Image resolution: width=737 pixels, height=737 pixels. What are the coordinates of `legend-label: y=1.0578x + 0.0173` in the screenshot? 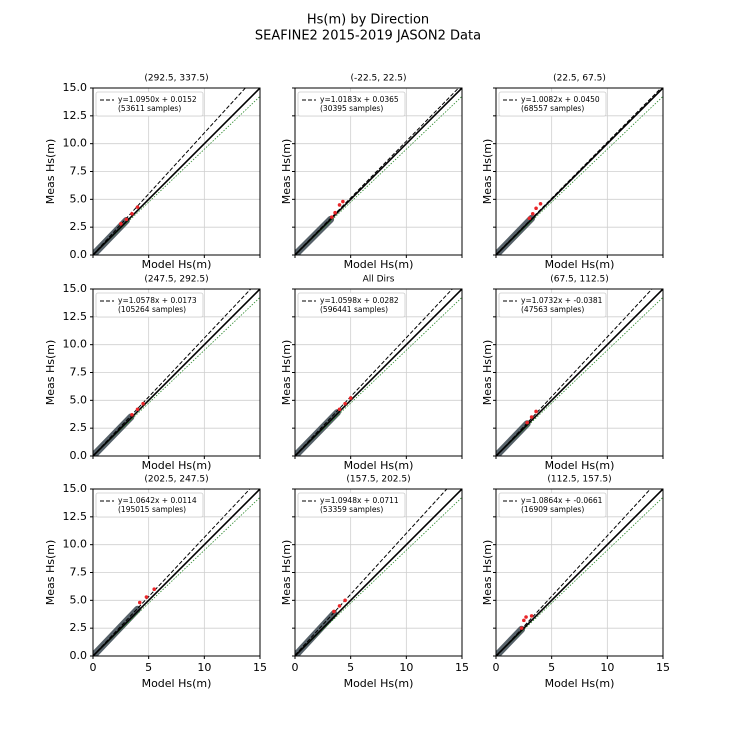 It's located at (157, 300).